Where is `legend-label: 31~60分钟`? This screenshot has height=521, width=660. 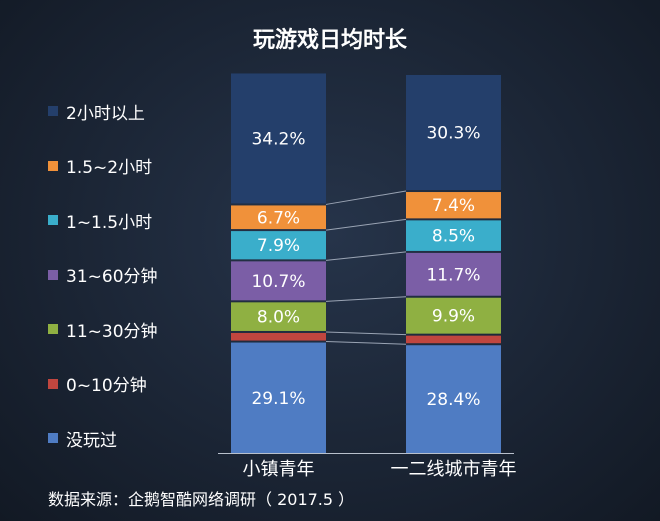
legend-label: 31~60分钟 is located at coordinates (112, 277).